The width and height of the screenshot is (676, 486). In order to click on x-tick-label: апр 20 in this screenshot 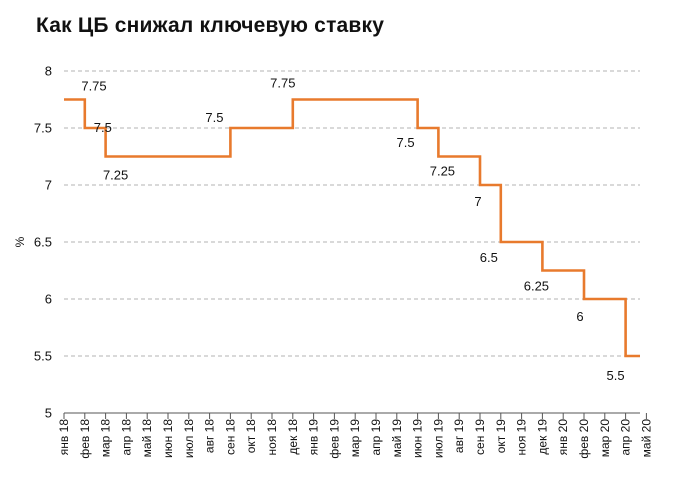, I will do `click(626, 437)`.